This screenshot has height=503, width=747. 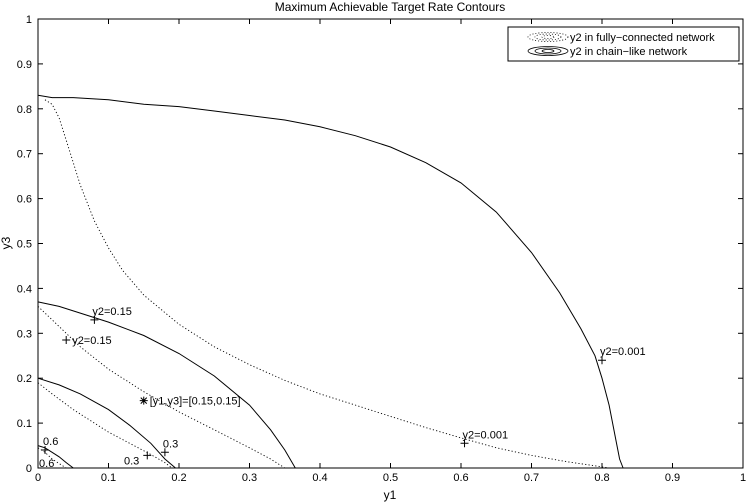 What do you see at coordinates (24, 289) in the screenshot?
I see `y-tick-label: 0.4` at bounding box center [24, 289].